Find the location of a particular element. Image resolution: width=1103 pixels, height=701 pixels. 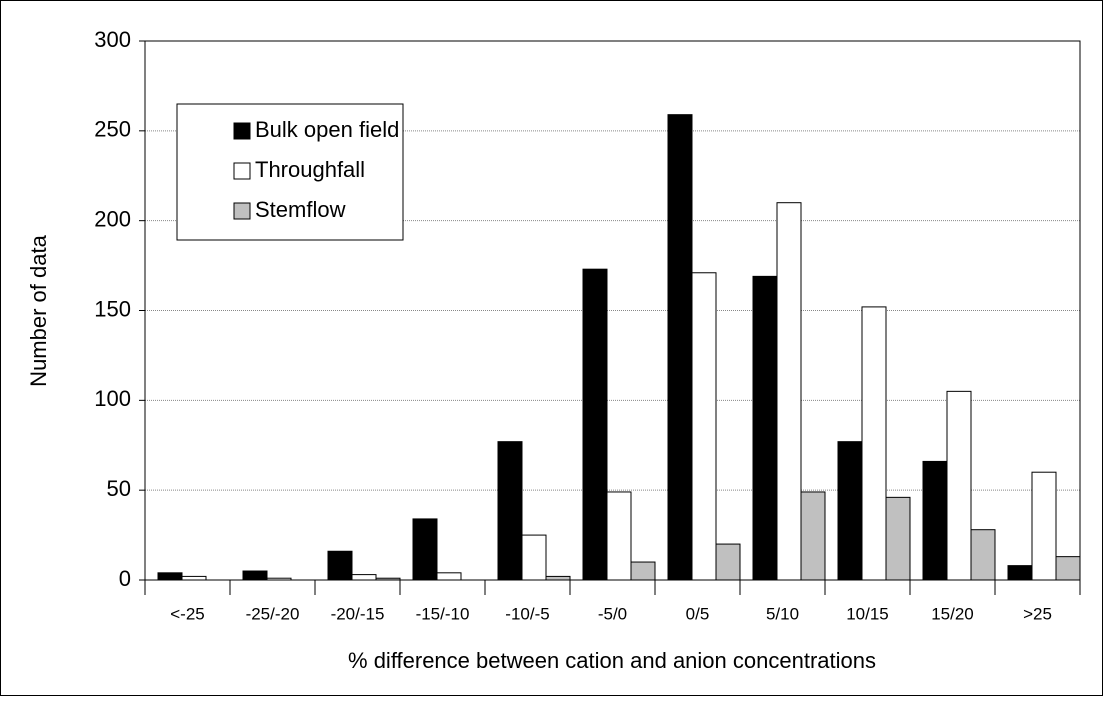

y-tick-label: 100 is located at coordinates (112, 398).